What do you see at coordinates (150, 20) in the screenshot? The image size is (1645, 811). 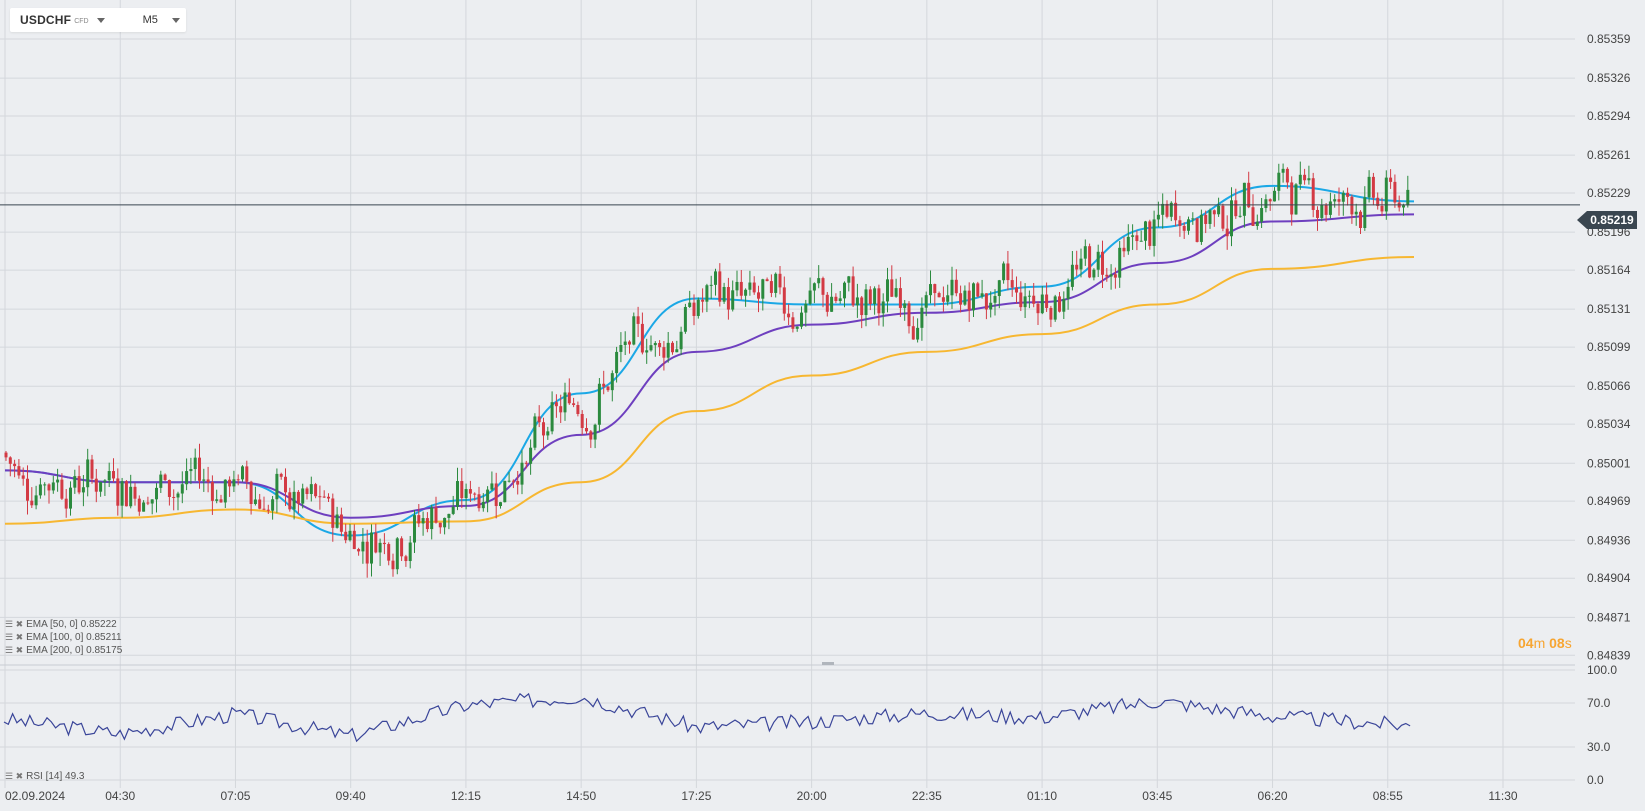 I see `timeframe-label: M5` at bounding box center [150, 20].